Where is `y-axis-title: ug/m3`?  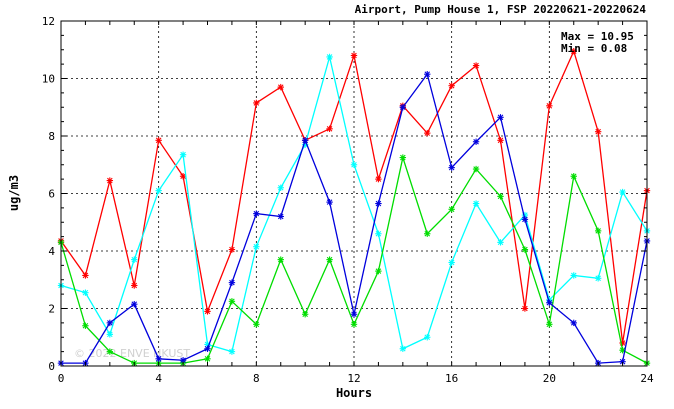
y-axis-title: ug/m3 is located at coordinates (14, 193).